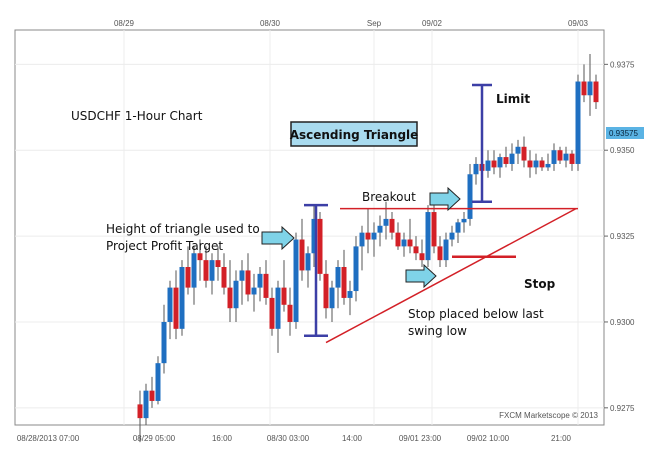 Image resolution: width=665 pixels, height=462 pixels. Describe the element at coordinates (137, 116) in the screenshot. I see `chart-title: USDCHF 1-Hour Chart` at that location.